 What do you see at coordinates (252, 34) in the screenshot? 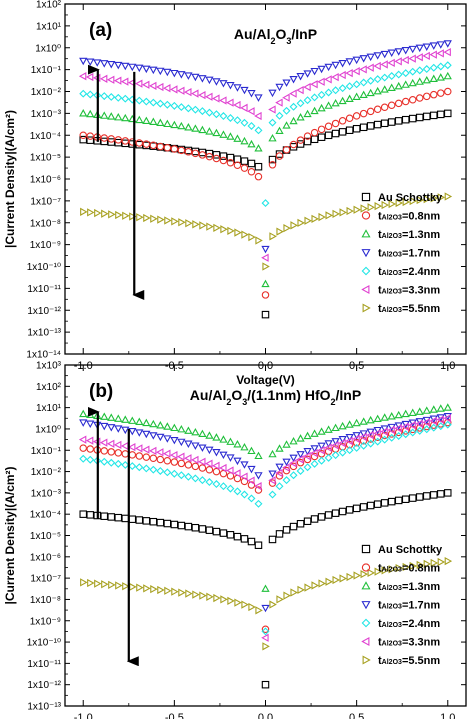
I see `panel-title-part: Au/Al` at bounding box center [252, 34].